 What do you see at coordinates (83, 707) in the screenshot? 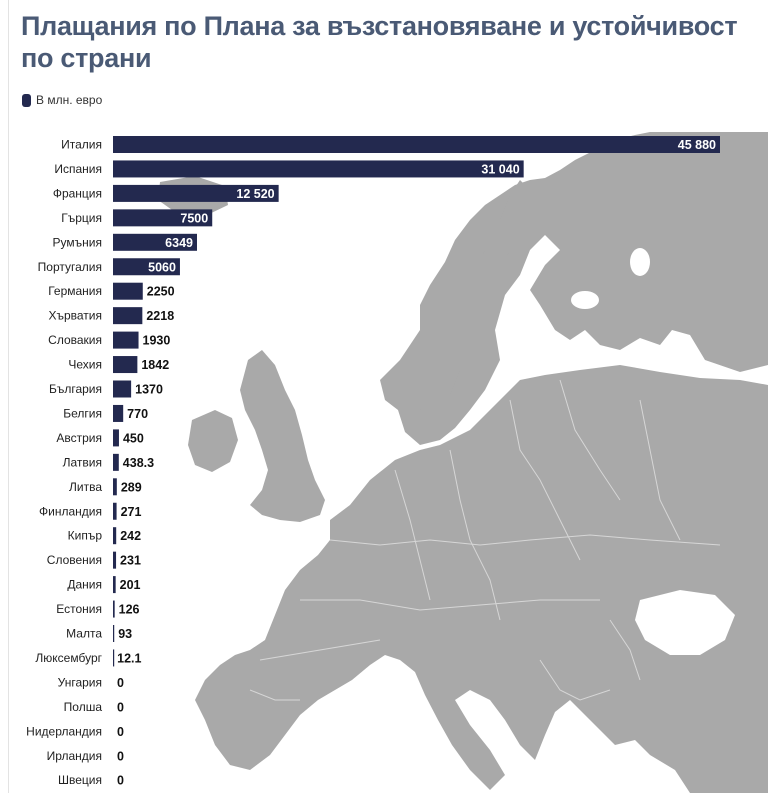
I see `category-label: Полша` at bounding box center [83, 707].